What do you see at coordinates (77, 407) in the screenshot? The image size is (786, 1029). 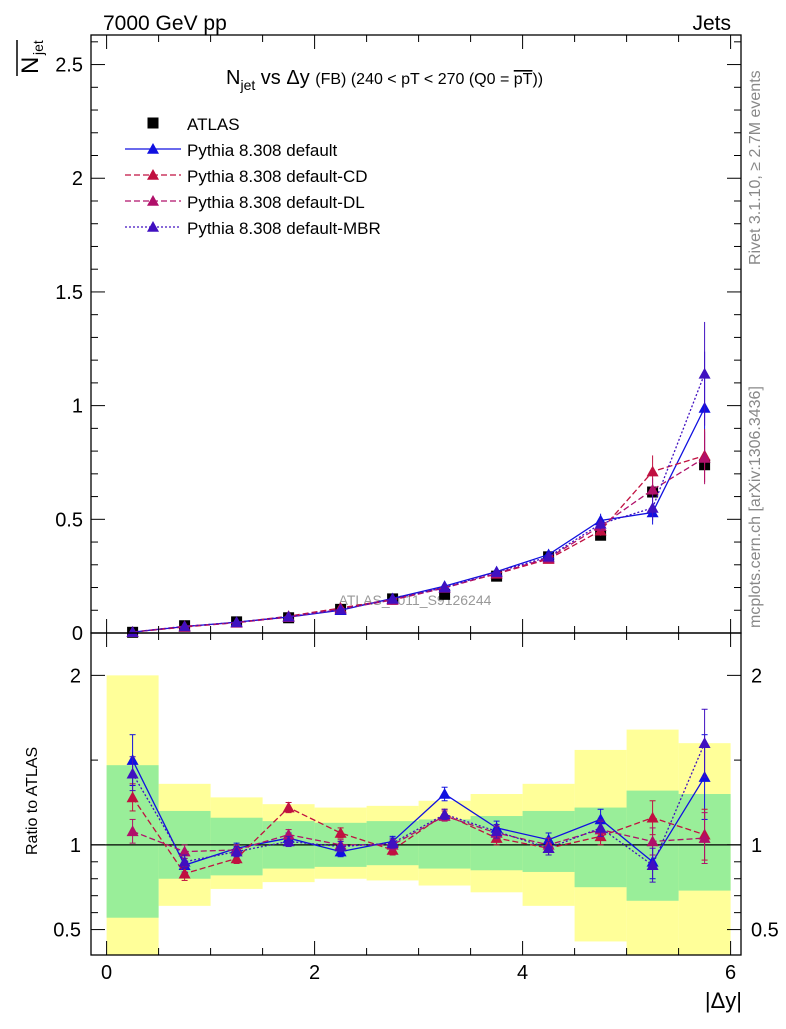 I see `y-tick-label: 1` at bounding box center [77, 407].